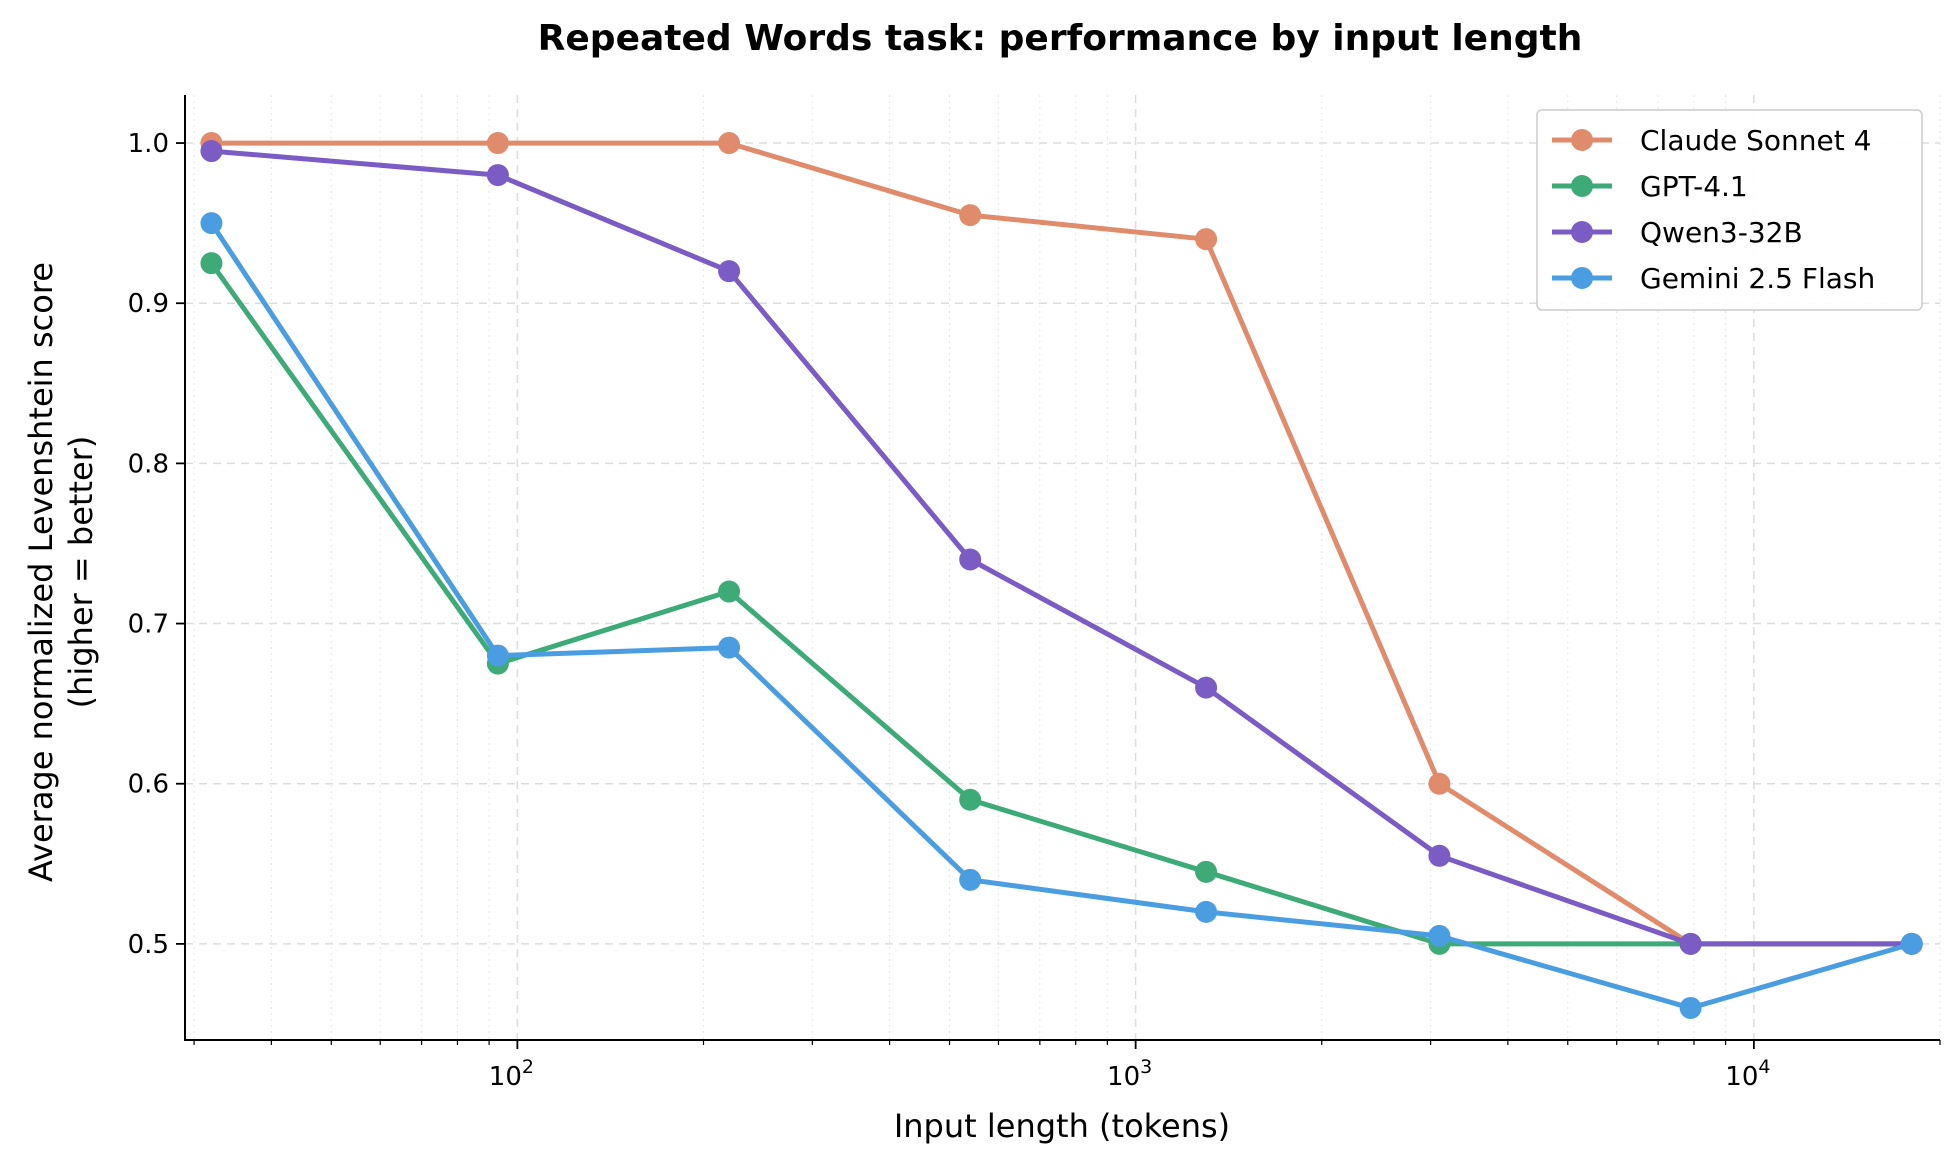 The width and height of the screenshot is (1960, 1165). What do you see at coordinates (511, 1074) in the screenshot?
I see `x-tick-label: 10²` at bounding box center [511, 1074].